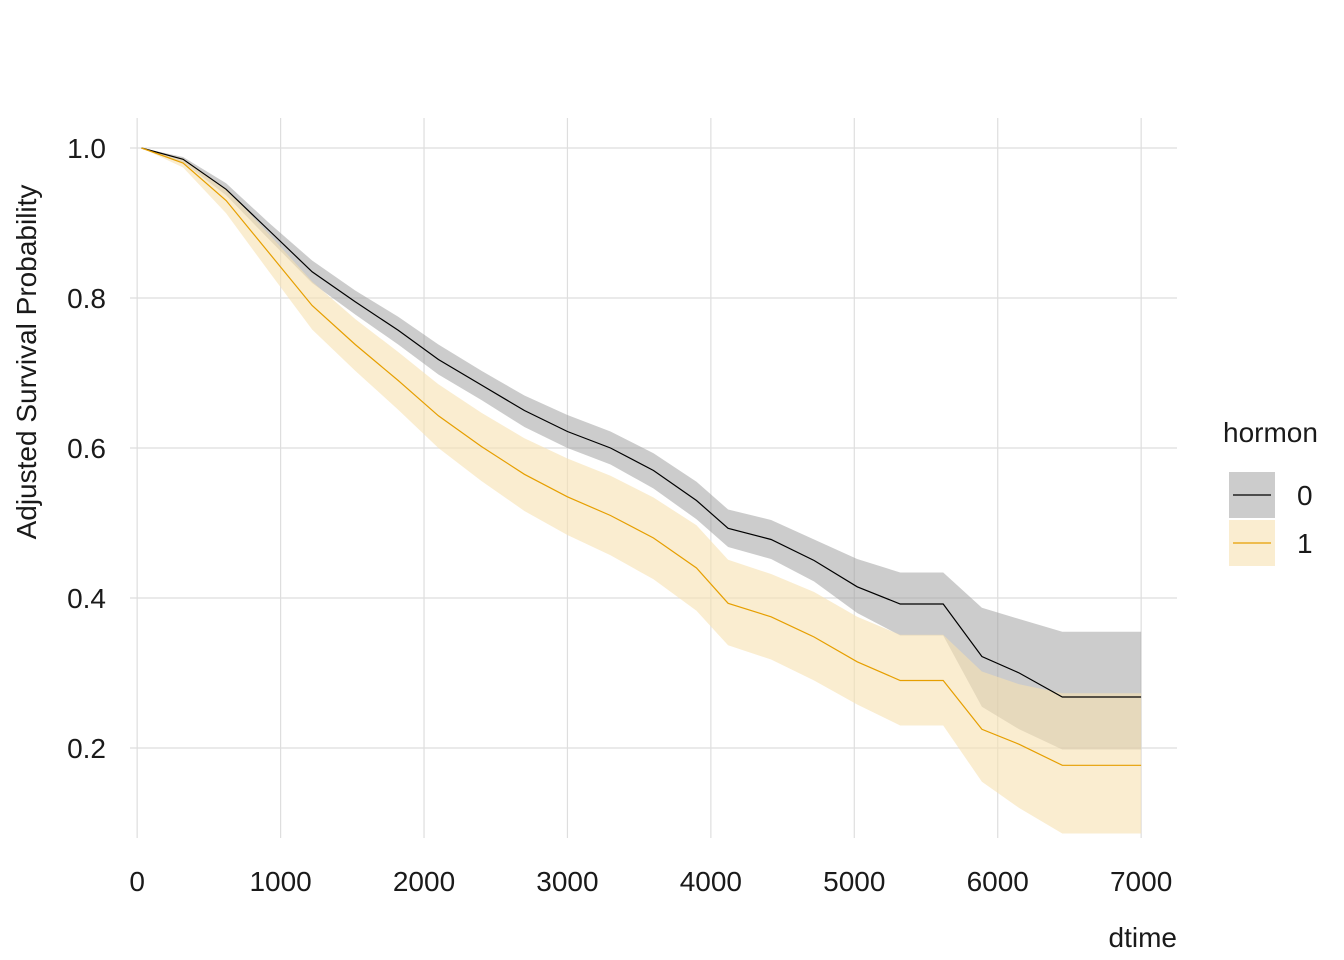 This screenshot has height=960, width=1344. What do you see at coordinates (1305, 543) in the screenshot?
I see `legend-label-1: 1` at bounding box center [1305, 543].